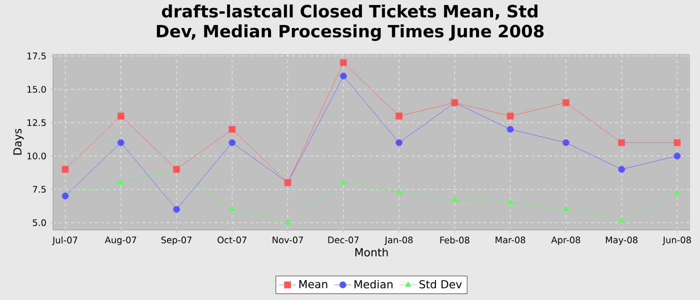 The width and height of the screenshot is (700, 300). I want to click on y-tick-label: 7.5, so click(39, 189).